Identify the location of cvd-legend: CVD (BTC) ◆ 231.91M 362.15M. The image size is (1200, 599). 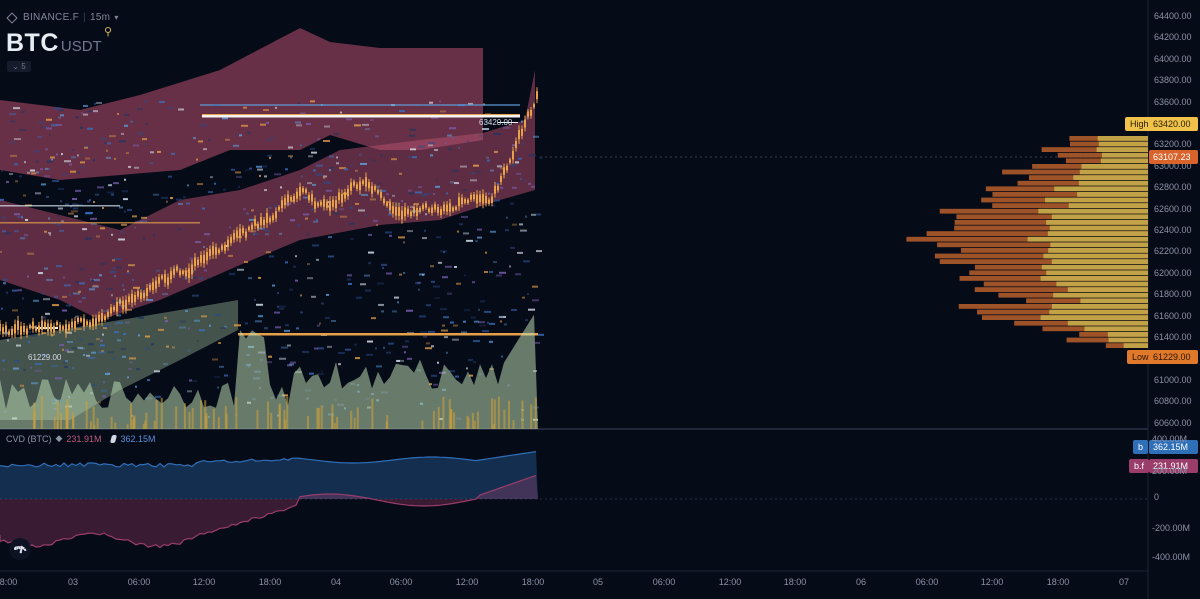
(80, 438).